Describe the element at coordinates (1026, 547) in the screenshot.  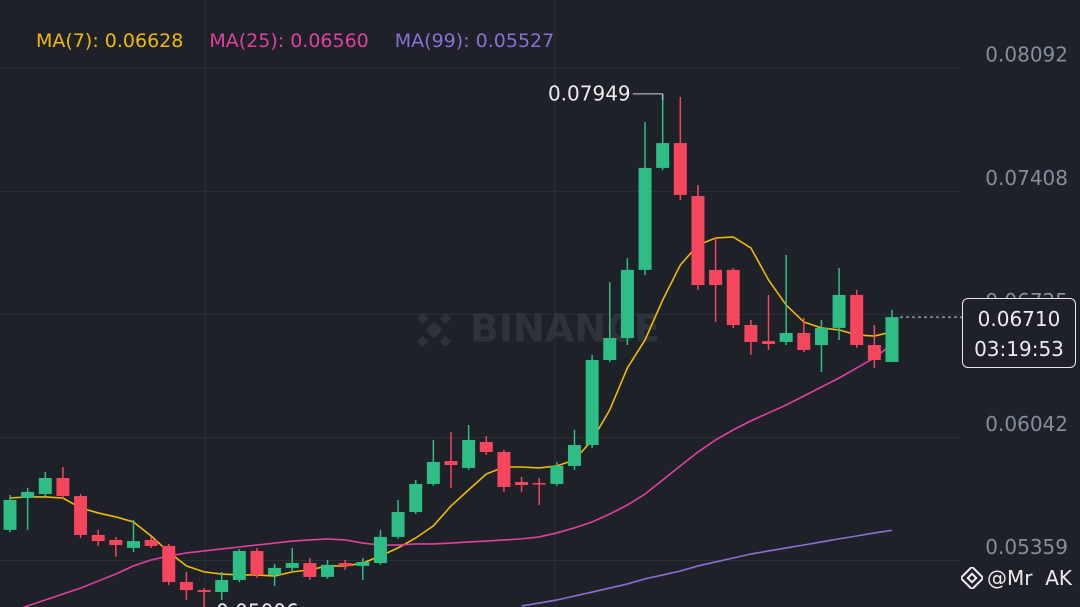
I see `y-tick-label: 0.05359` at that location.